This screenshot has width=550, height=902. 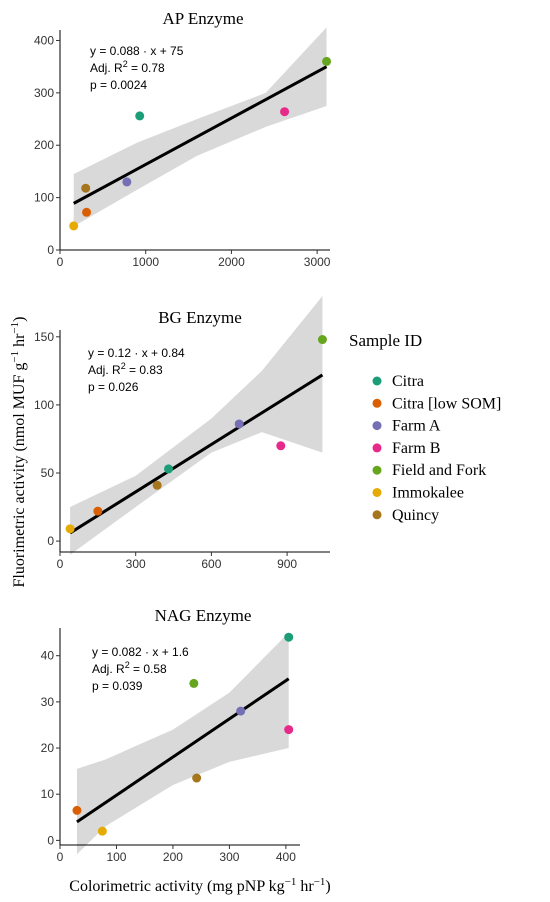 What do you see at coordinates (327, 61) in the screenshot?
I see `ap-point-field-and-fork` at bounding box center [327, 61].